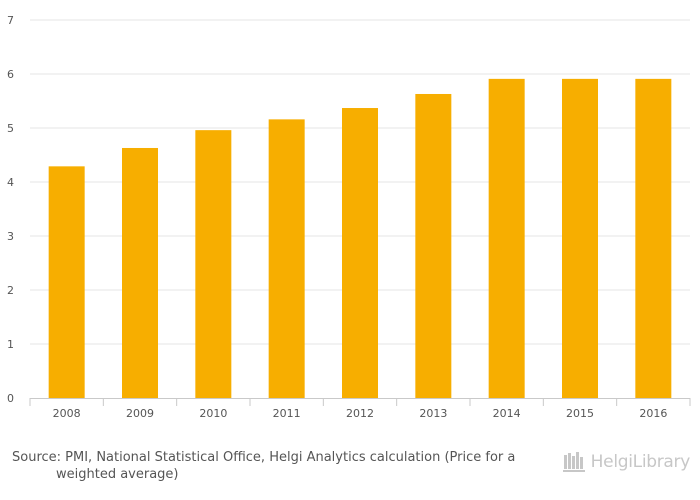  What do you see at coordinates (433, 413) in the screenshot?
I see `x-tick-label: 2013` at bounding box center [433, 413].